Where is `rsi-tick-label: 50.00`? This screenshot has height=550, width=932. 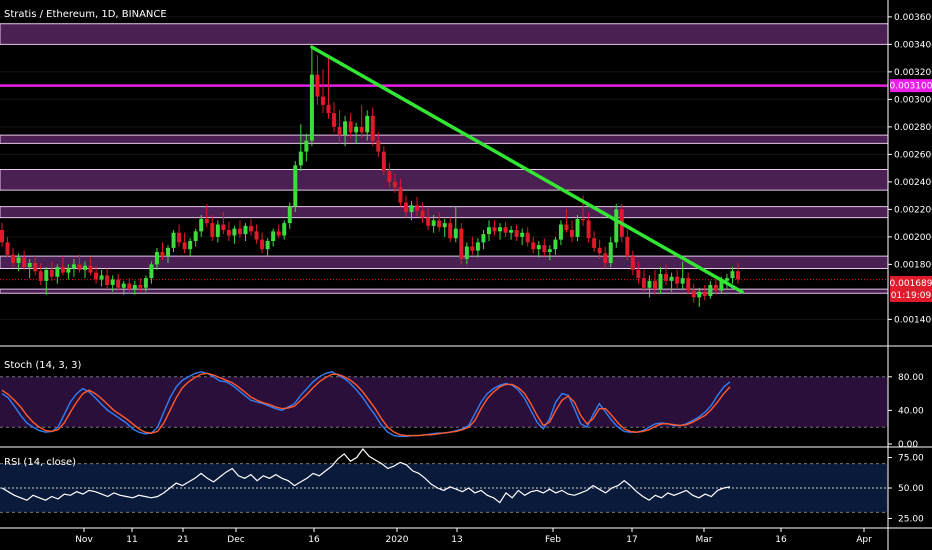 rsi-tick-label: 50.00 is located at coordinates (911, 489).